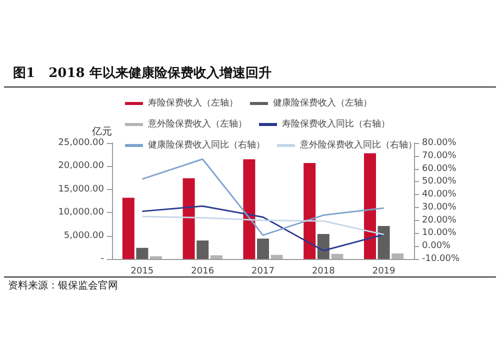 Image resolution: width=500 pixels, height=362 pixels. What do you see at coordinates (206, 145) in the screenshot?
I see `legend-label: 健康险保费收入同比（右轴）` at bounding box center [206, 145].